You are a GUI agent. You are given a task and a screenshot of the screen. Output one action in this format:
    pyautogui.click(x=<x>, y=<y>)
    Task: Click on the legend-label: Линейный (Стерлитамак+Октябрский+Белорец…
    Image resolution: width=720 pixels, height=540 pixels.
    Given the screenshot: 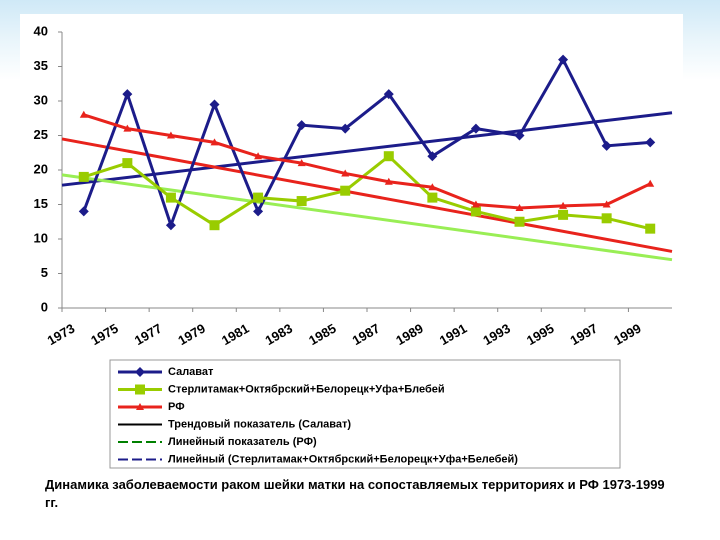 What is the action you would take?
    pyautogui.click(x=343, y=459)
    